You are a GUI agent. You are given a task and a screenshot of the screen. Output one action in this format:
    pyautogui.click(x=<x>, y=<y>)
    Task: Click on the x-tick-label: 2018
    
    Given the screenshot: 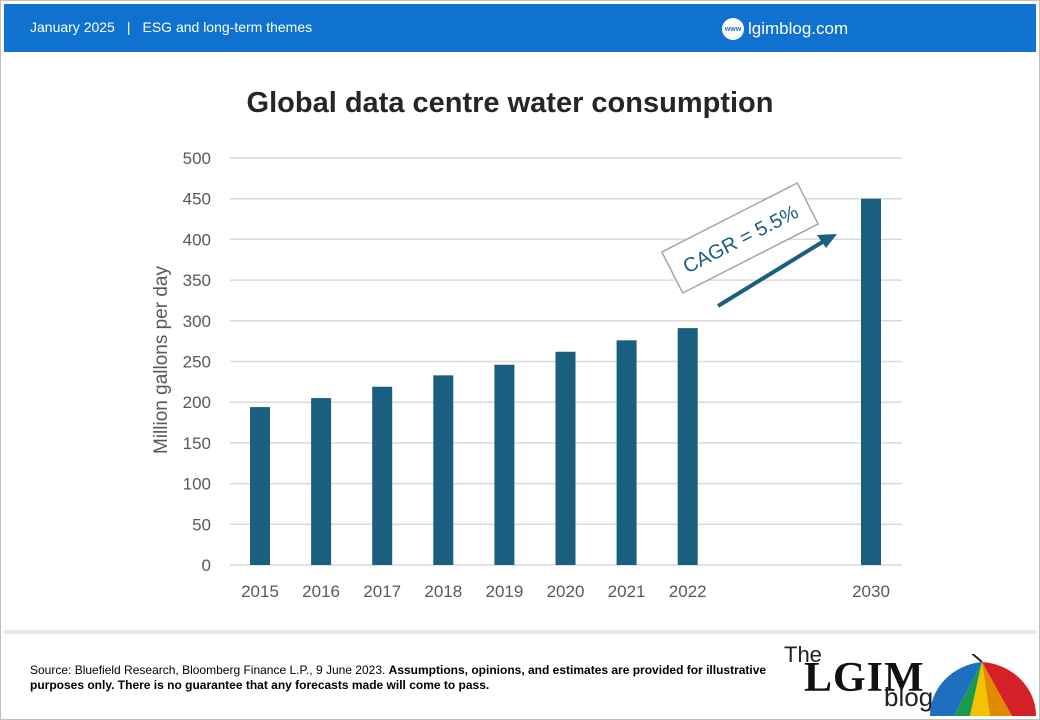 What is the action you would take?
    pyautogui.click(x=443, y=591)
    